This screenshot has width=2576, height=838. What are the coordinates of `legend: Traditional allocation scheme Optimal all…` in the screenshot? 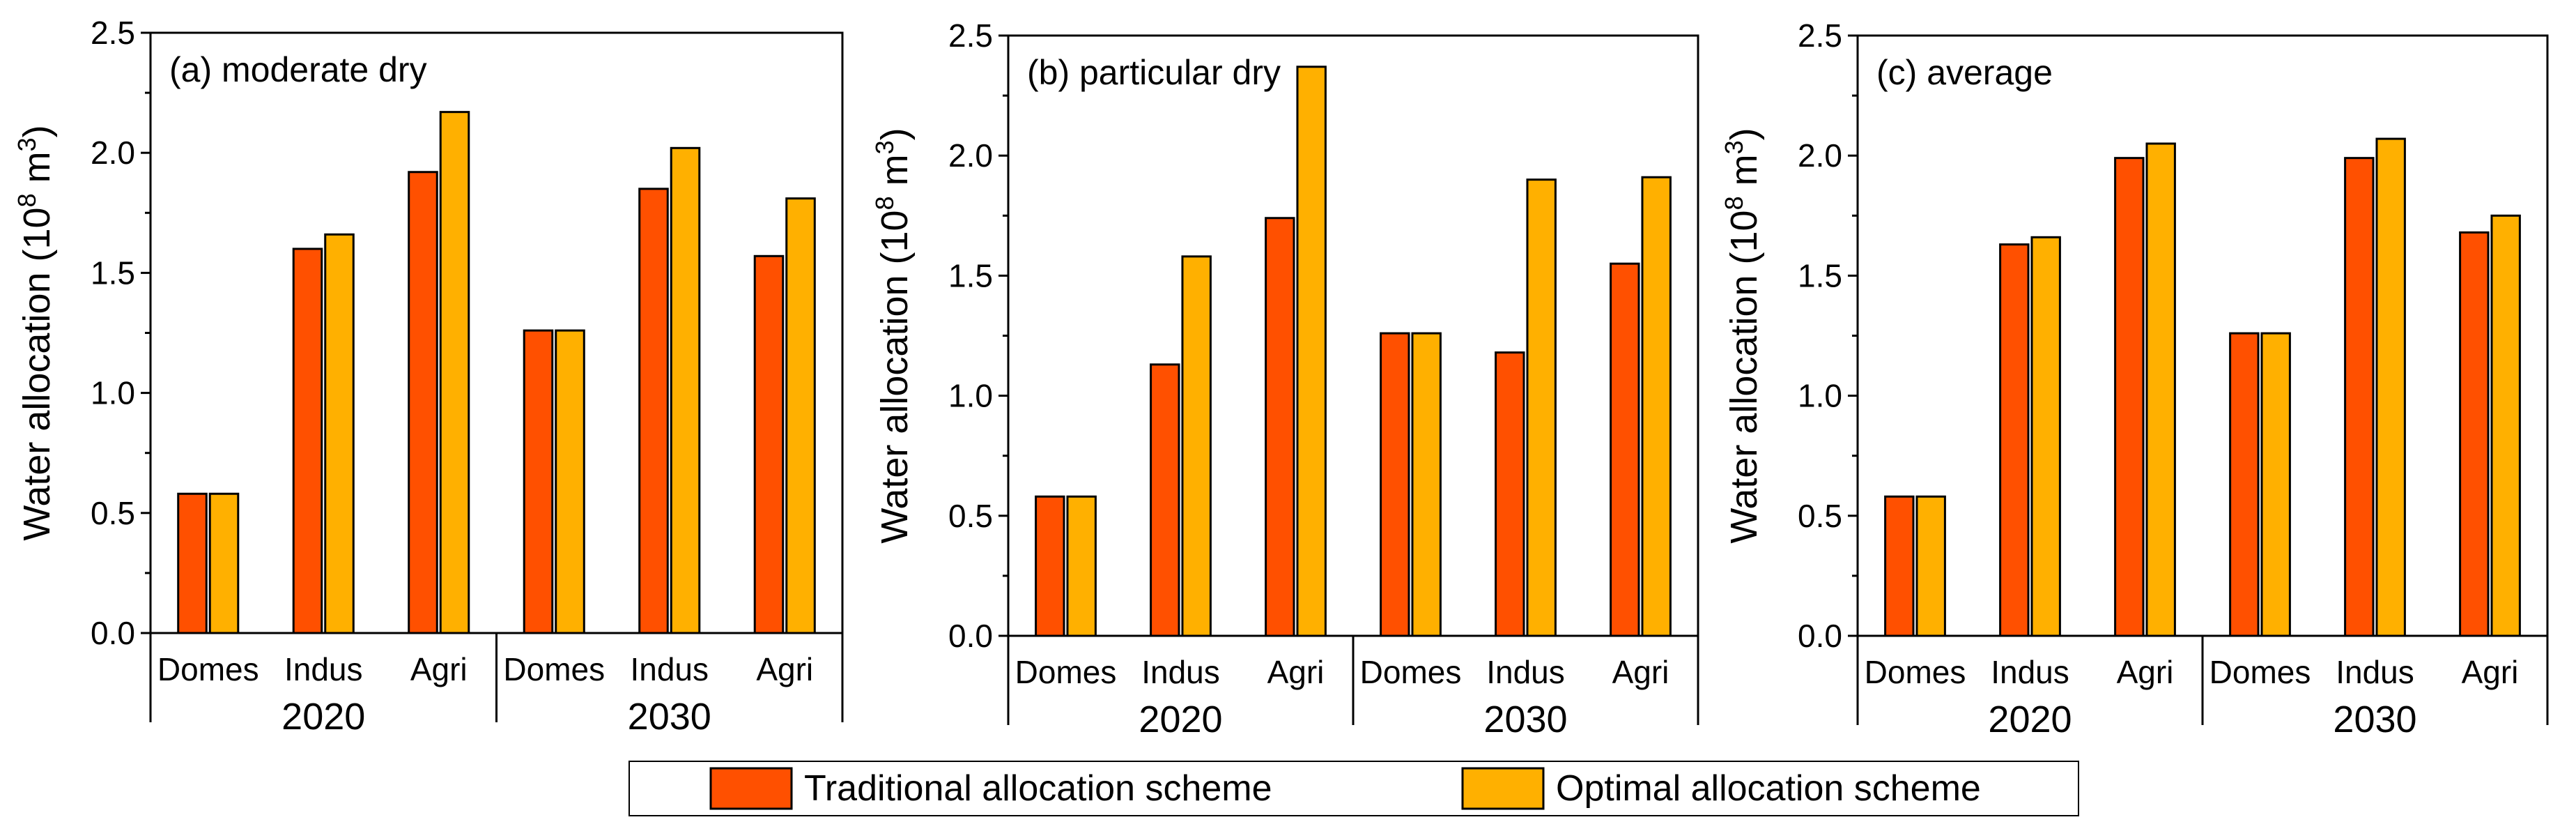 It's located at (1353, 788).